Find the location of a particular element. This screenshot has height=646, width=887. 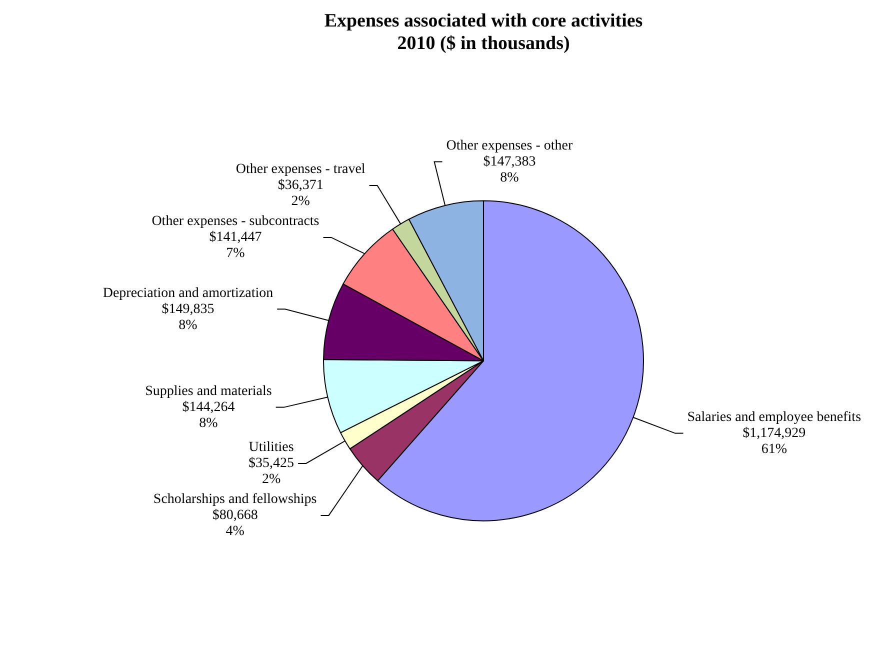

data-label: $149,835 8% is located at coordinates (188, 317).